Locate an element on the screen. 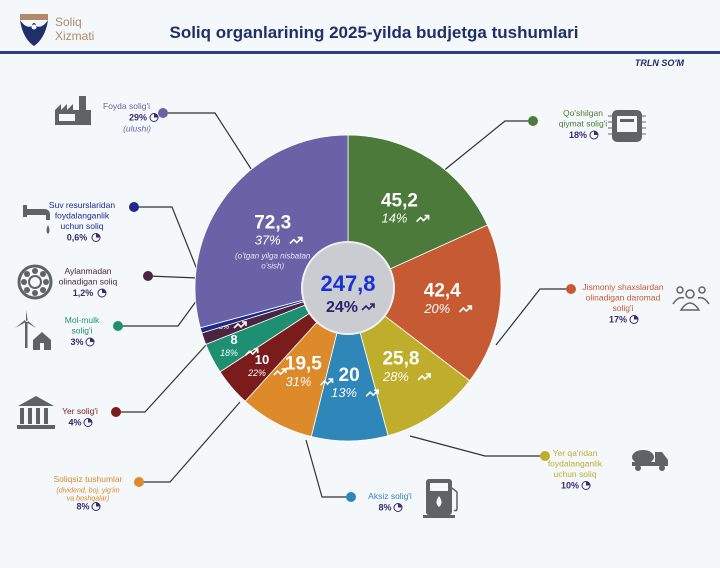  bank-building-icon is located at coordinates (36, 412).